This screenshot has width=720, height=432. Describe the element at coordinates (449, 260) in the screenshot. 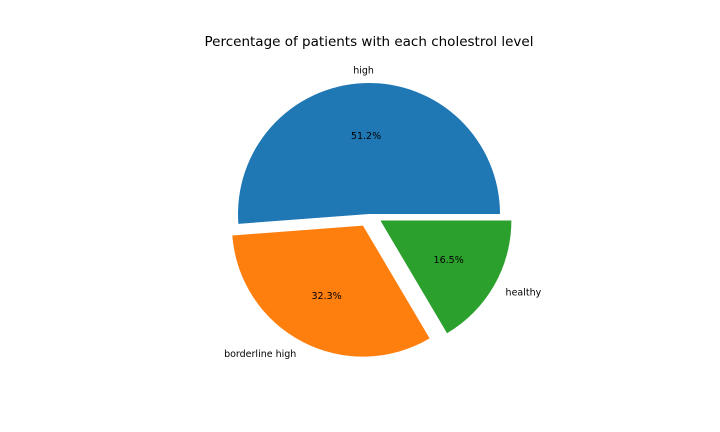

I see `slice-percentage-healthy: 16.5%` at that location.